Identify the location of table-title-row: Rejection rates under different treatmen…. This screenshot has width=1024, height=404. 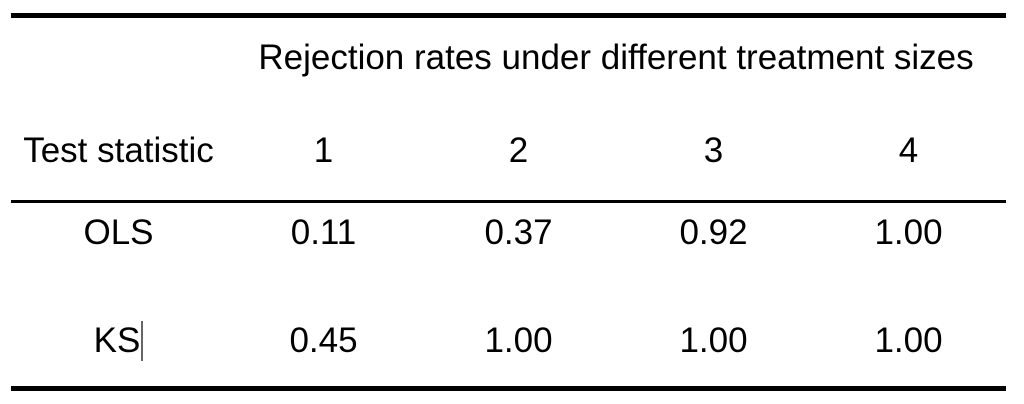
(508, 58).